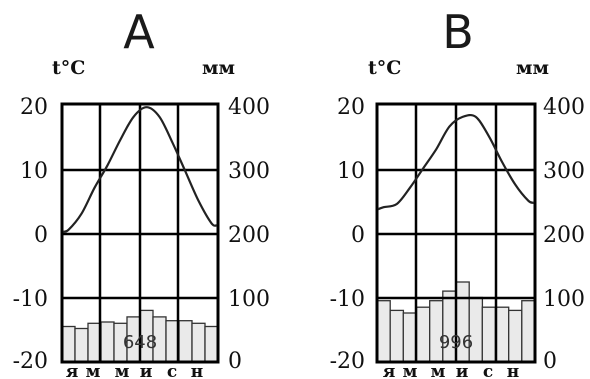  Describe the element at coordinates (140, 342) in the screenshot. I see `annual-precipitation: 648` at that location.